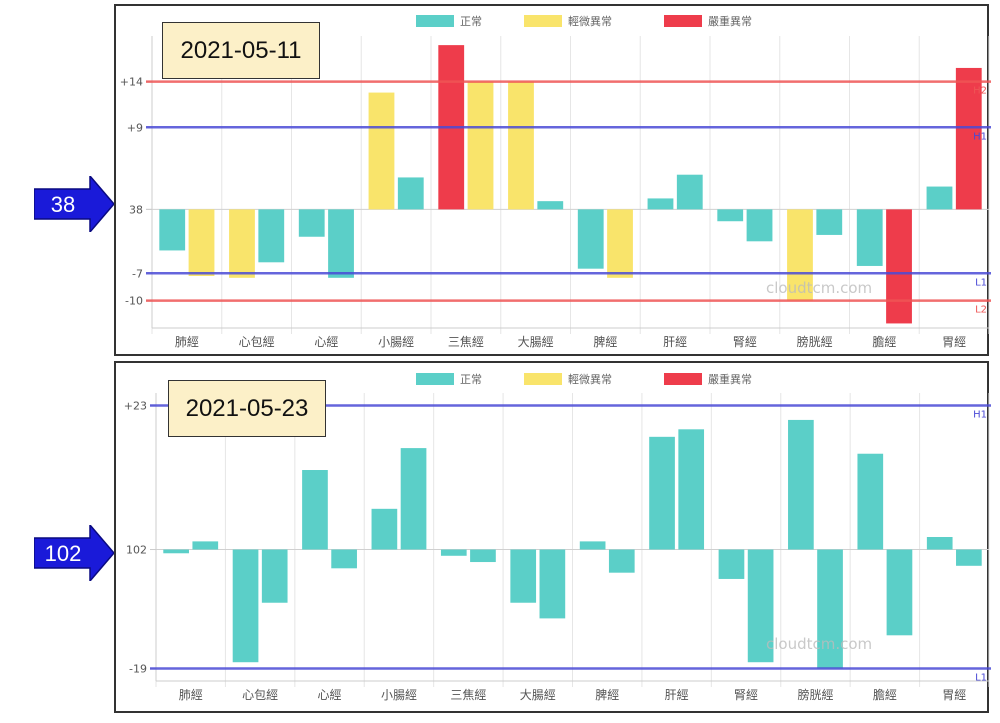  Describe the element at coordinates (241, 50) in the screenshot. I see `date-label-2021-05-11: 2021-05-11` at that location.